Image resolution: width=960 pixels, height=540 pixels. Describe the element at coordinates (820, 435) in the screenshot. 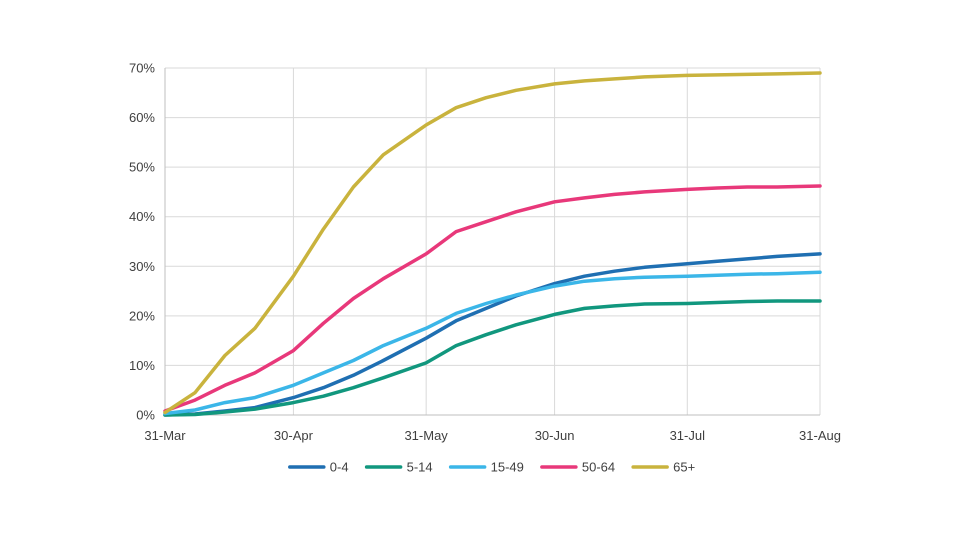

I see `x-tick-label: 31-Aug` at that location.